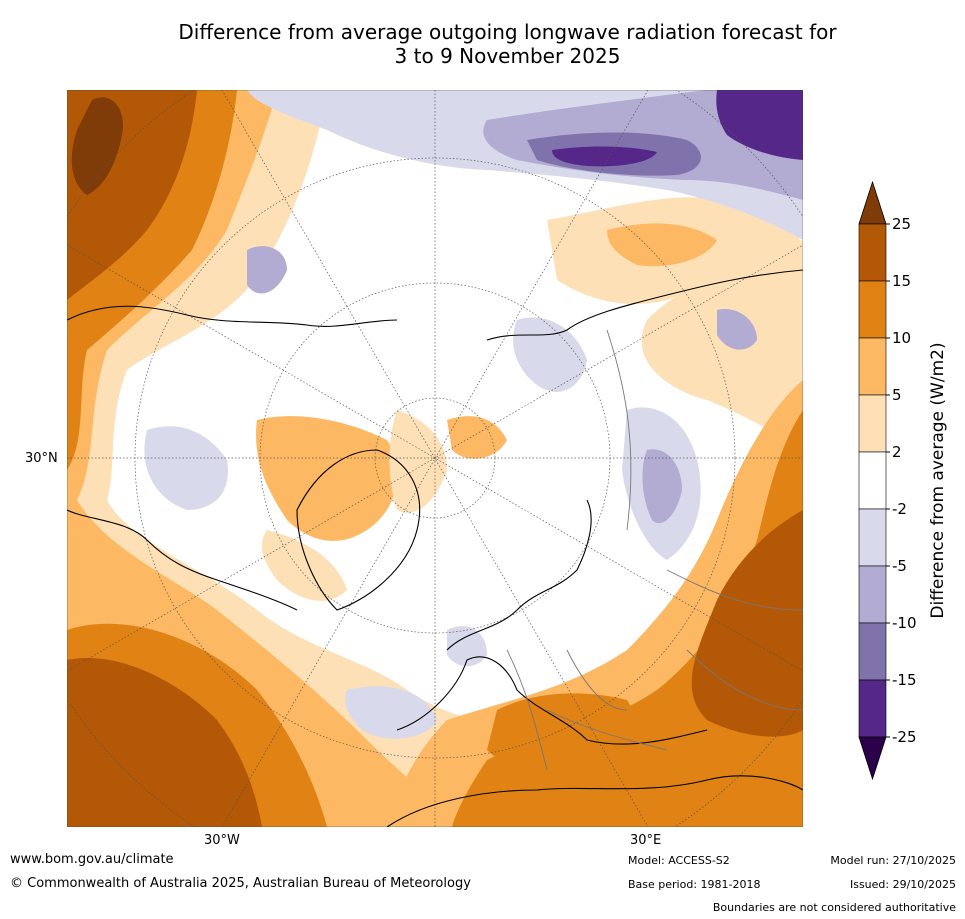  Describe the element at coordinates (897, 452) in the screenshot. I see `colorbar-tick-label: 2` at that location.